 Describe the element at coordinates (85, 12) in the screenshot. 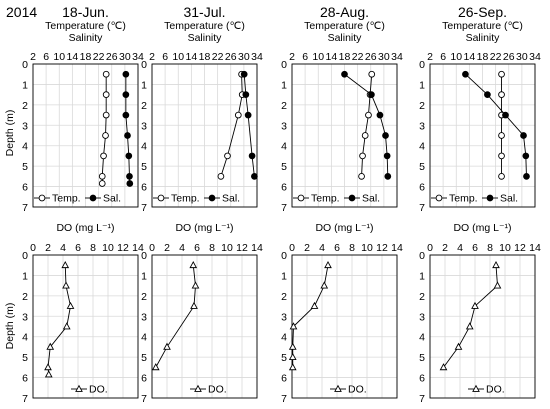

I see `date-title: 18-Jun.` at that location.